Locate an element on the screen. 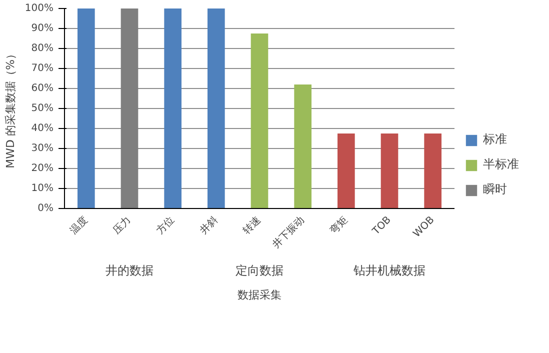 The width and height of the screenshot is (549, 353). x-tick-label: 压力 is located at coordinates (122, 225).